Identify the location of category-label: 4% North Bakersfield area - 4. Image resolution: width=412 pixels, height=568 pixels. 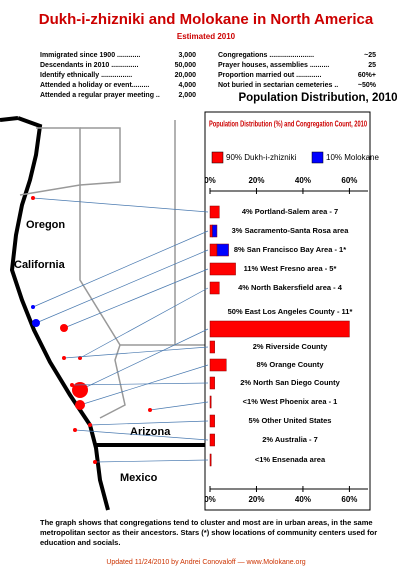
(290, 287).